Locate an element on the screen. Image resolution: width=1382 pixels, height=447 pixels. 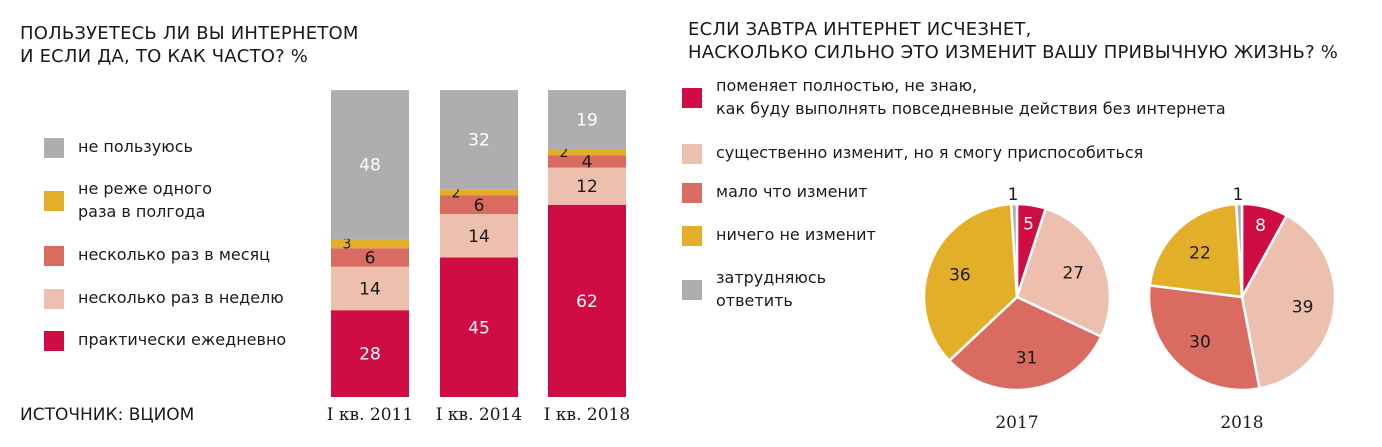
legend-label: ничего не изменит is located at coordinates (796, 234).